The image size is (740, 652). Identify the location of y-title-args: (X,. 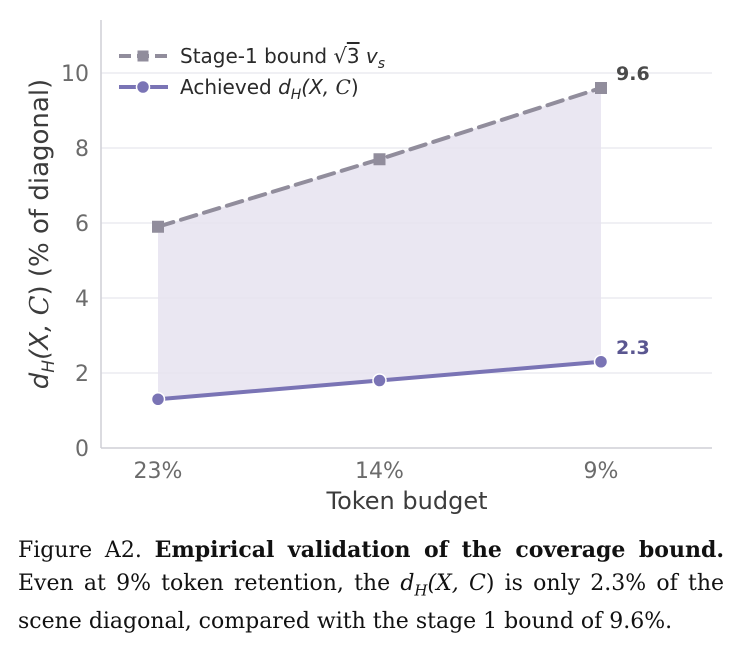
(40, 337).